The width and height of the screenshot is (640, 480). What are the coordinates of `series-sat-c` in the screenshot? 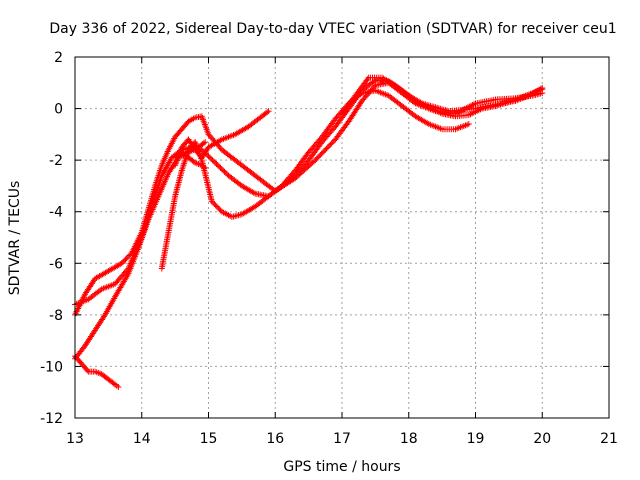 It's located at (140, 250).